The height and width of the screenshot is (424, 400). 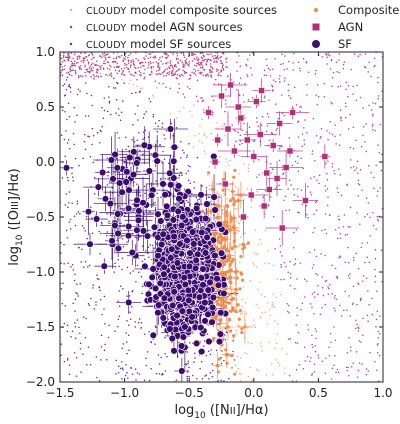 What do you see at coordinates (277, 178) in the screenshot?
I see `agn-point` at bounding box center [277, 178].